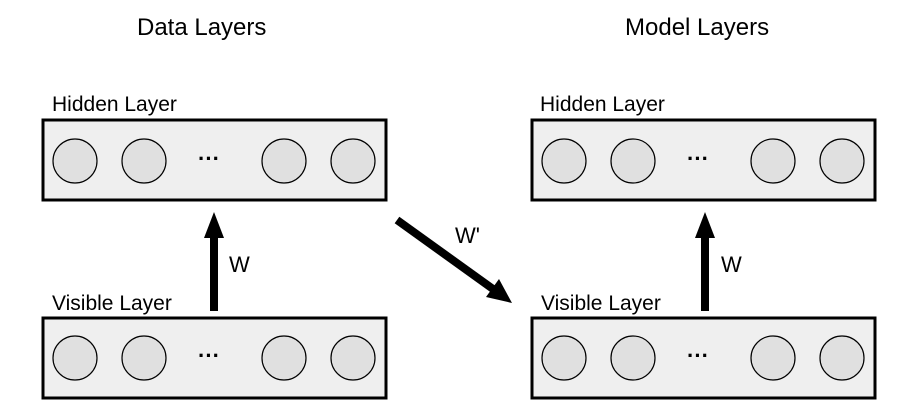 The image size is (922, 418). Describe the element at coordinates (114, 104) in the screenshot. I see `data-hidden-layer-label: Hidden Layer` at that location.